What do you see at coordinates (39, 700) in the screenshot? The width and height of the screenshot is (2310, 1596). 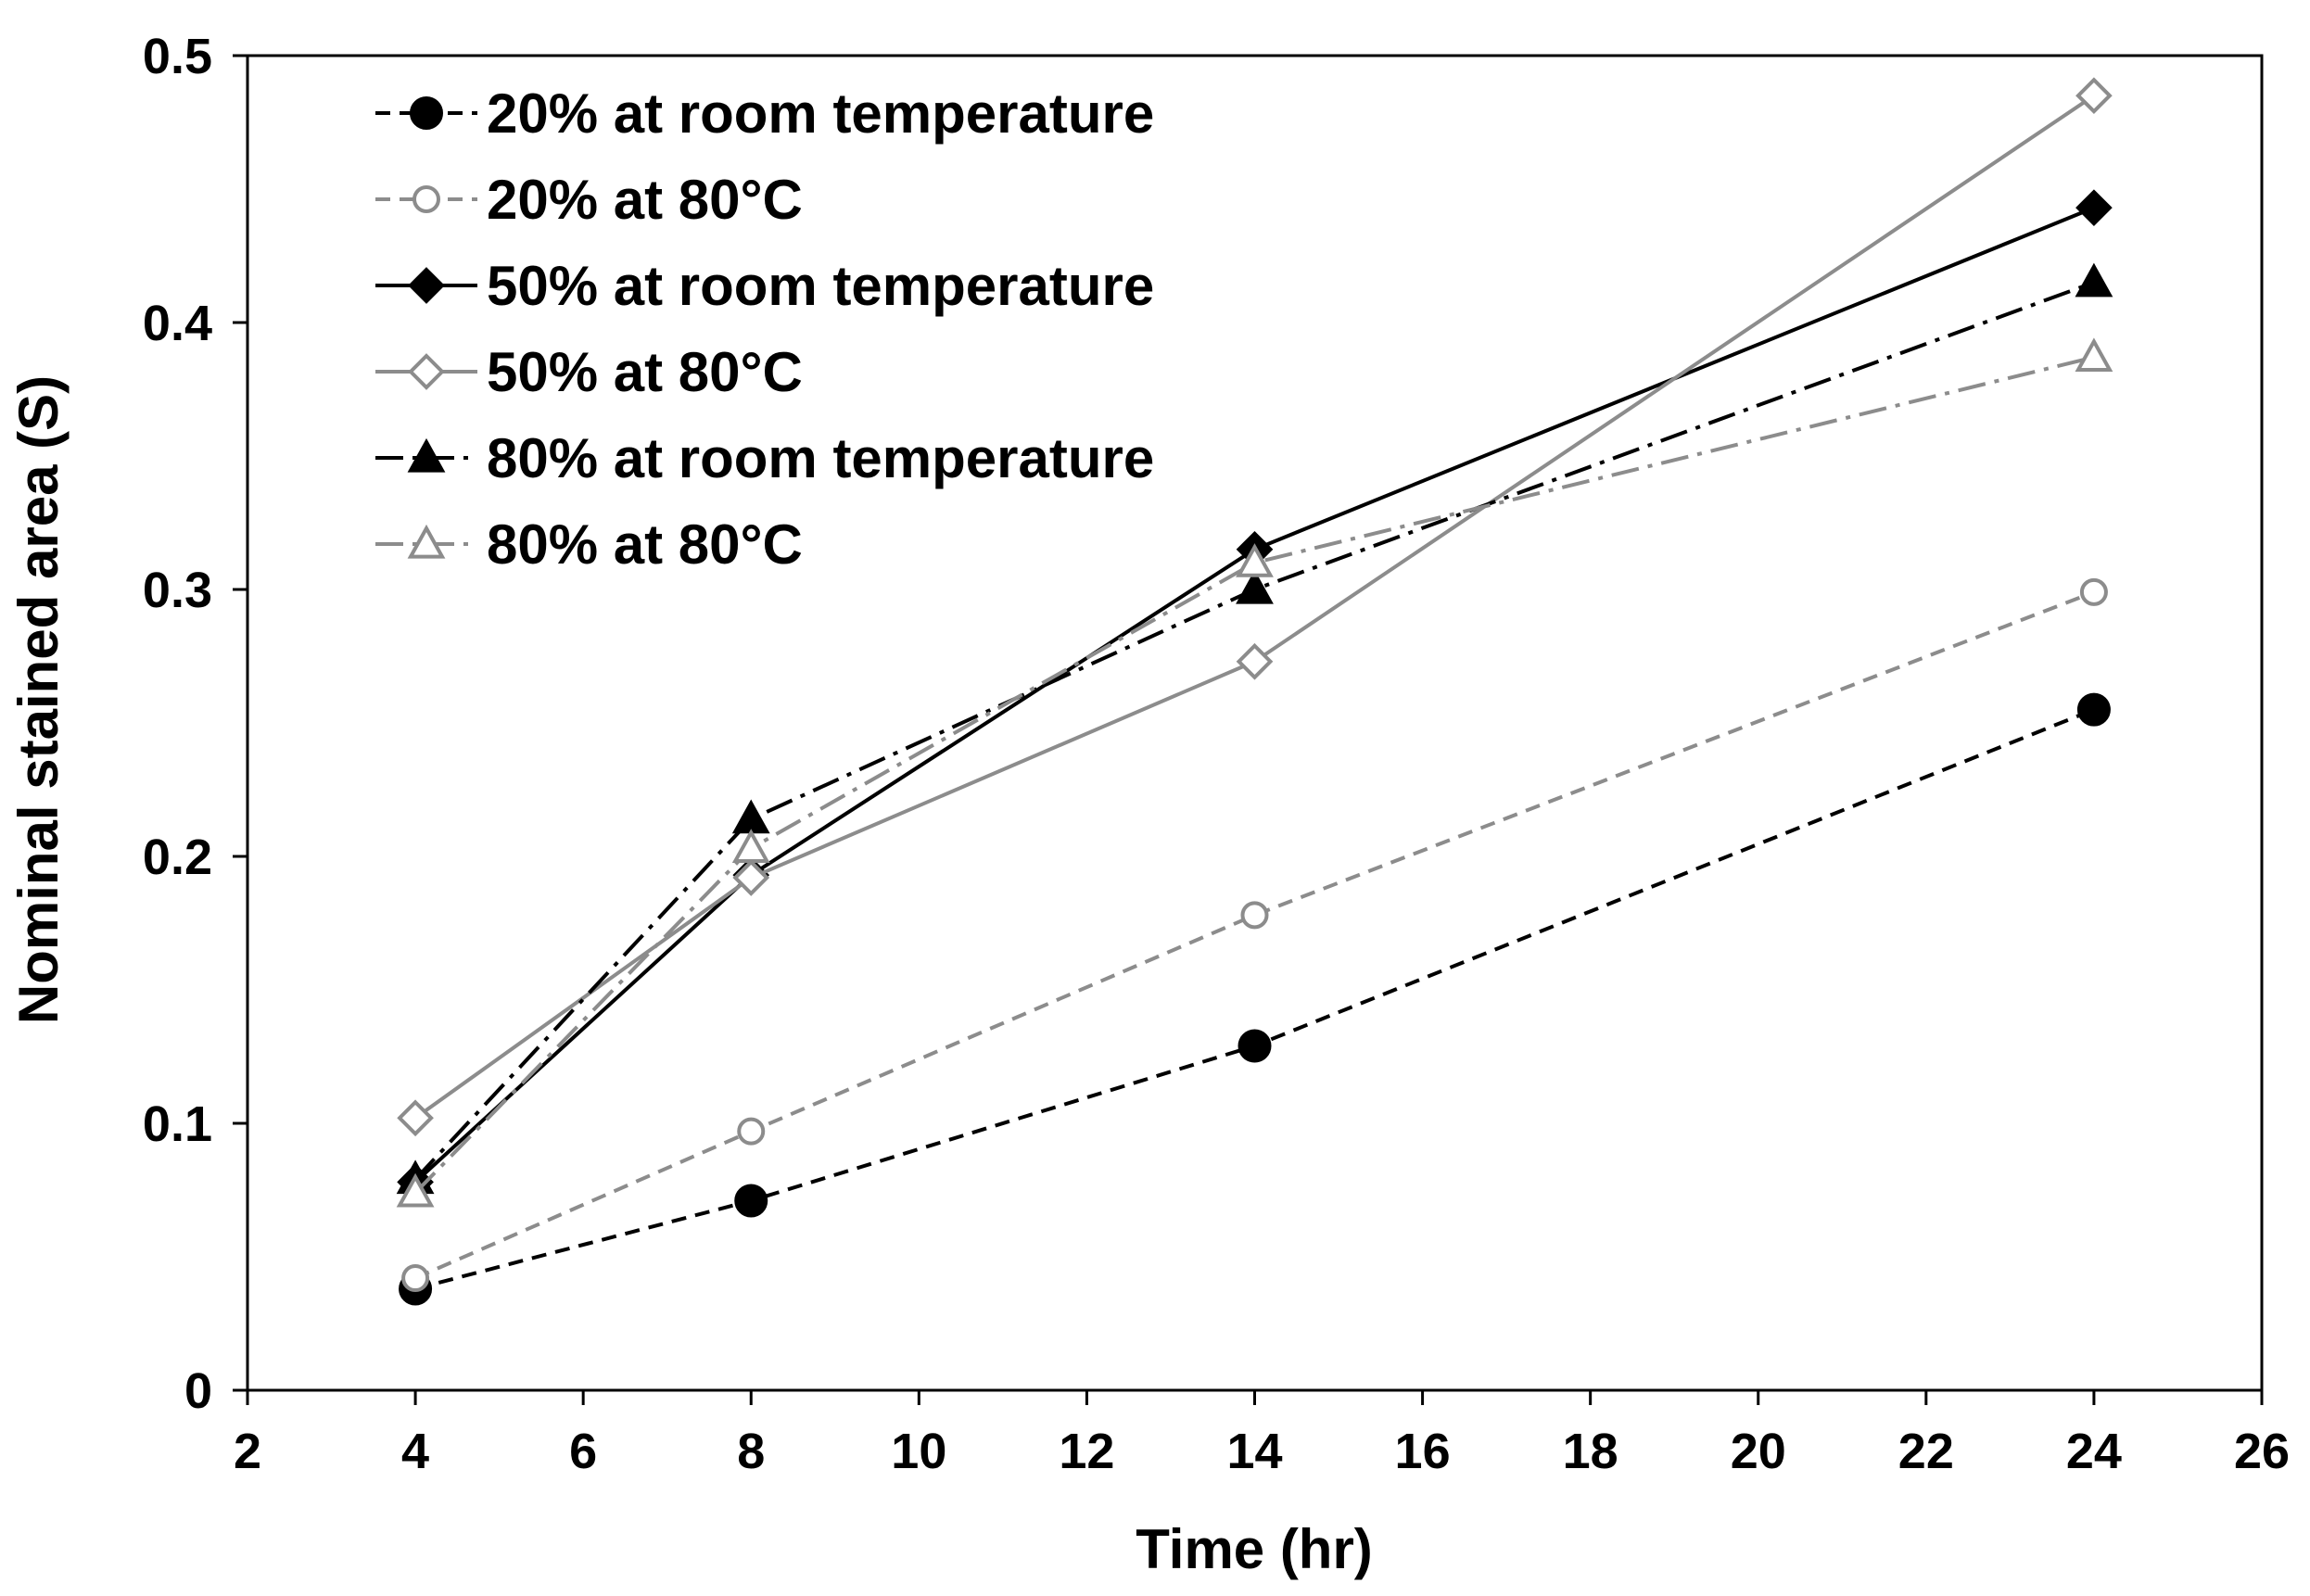 I see `y-axis-title: Nominal stained area (S)` at bounding box center [39, 700].